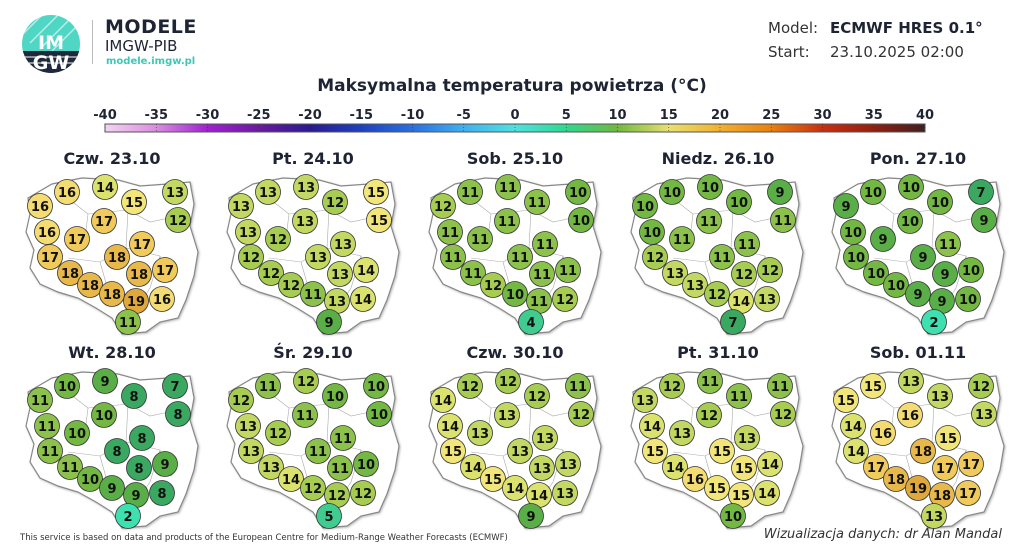 The image size is (1024, 548). What do you see at coordinates (918, 489) in the screenshot?
I see `station-value: 19` at bounding box center [918, 489].